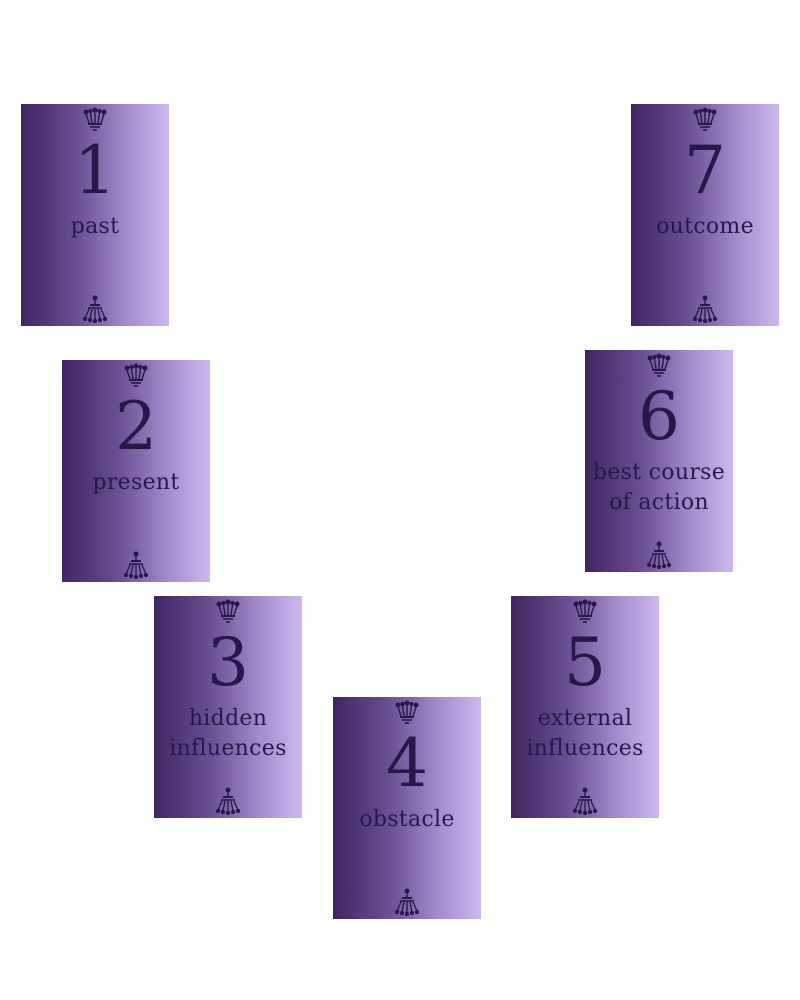 The height and width of the screenshot is (1000, 800). What do you see at coordinates (228, 662) in the screenshot?
I see `card-number: 3` at bounding box center [228, 662].